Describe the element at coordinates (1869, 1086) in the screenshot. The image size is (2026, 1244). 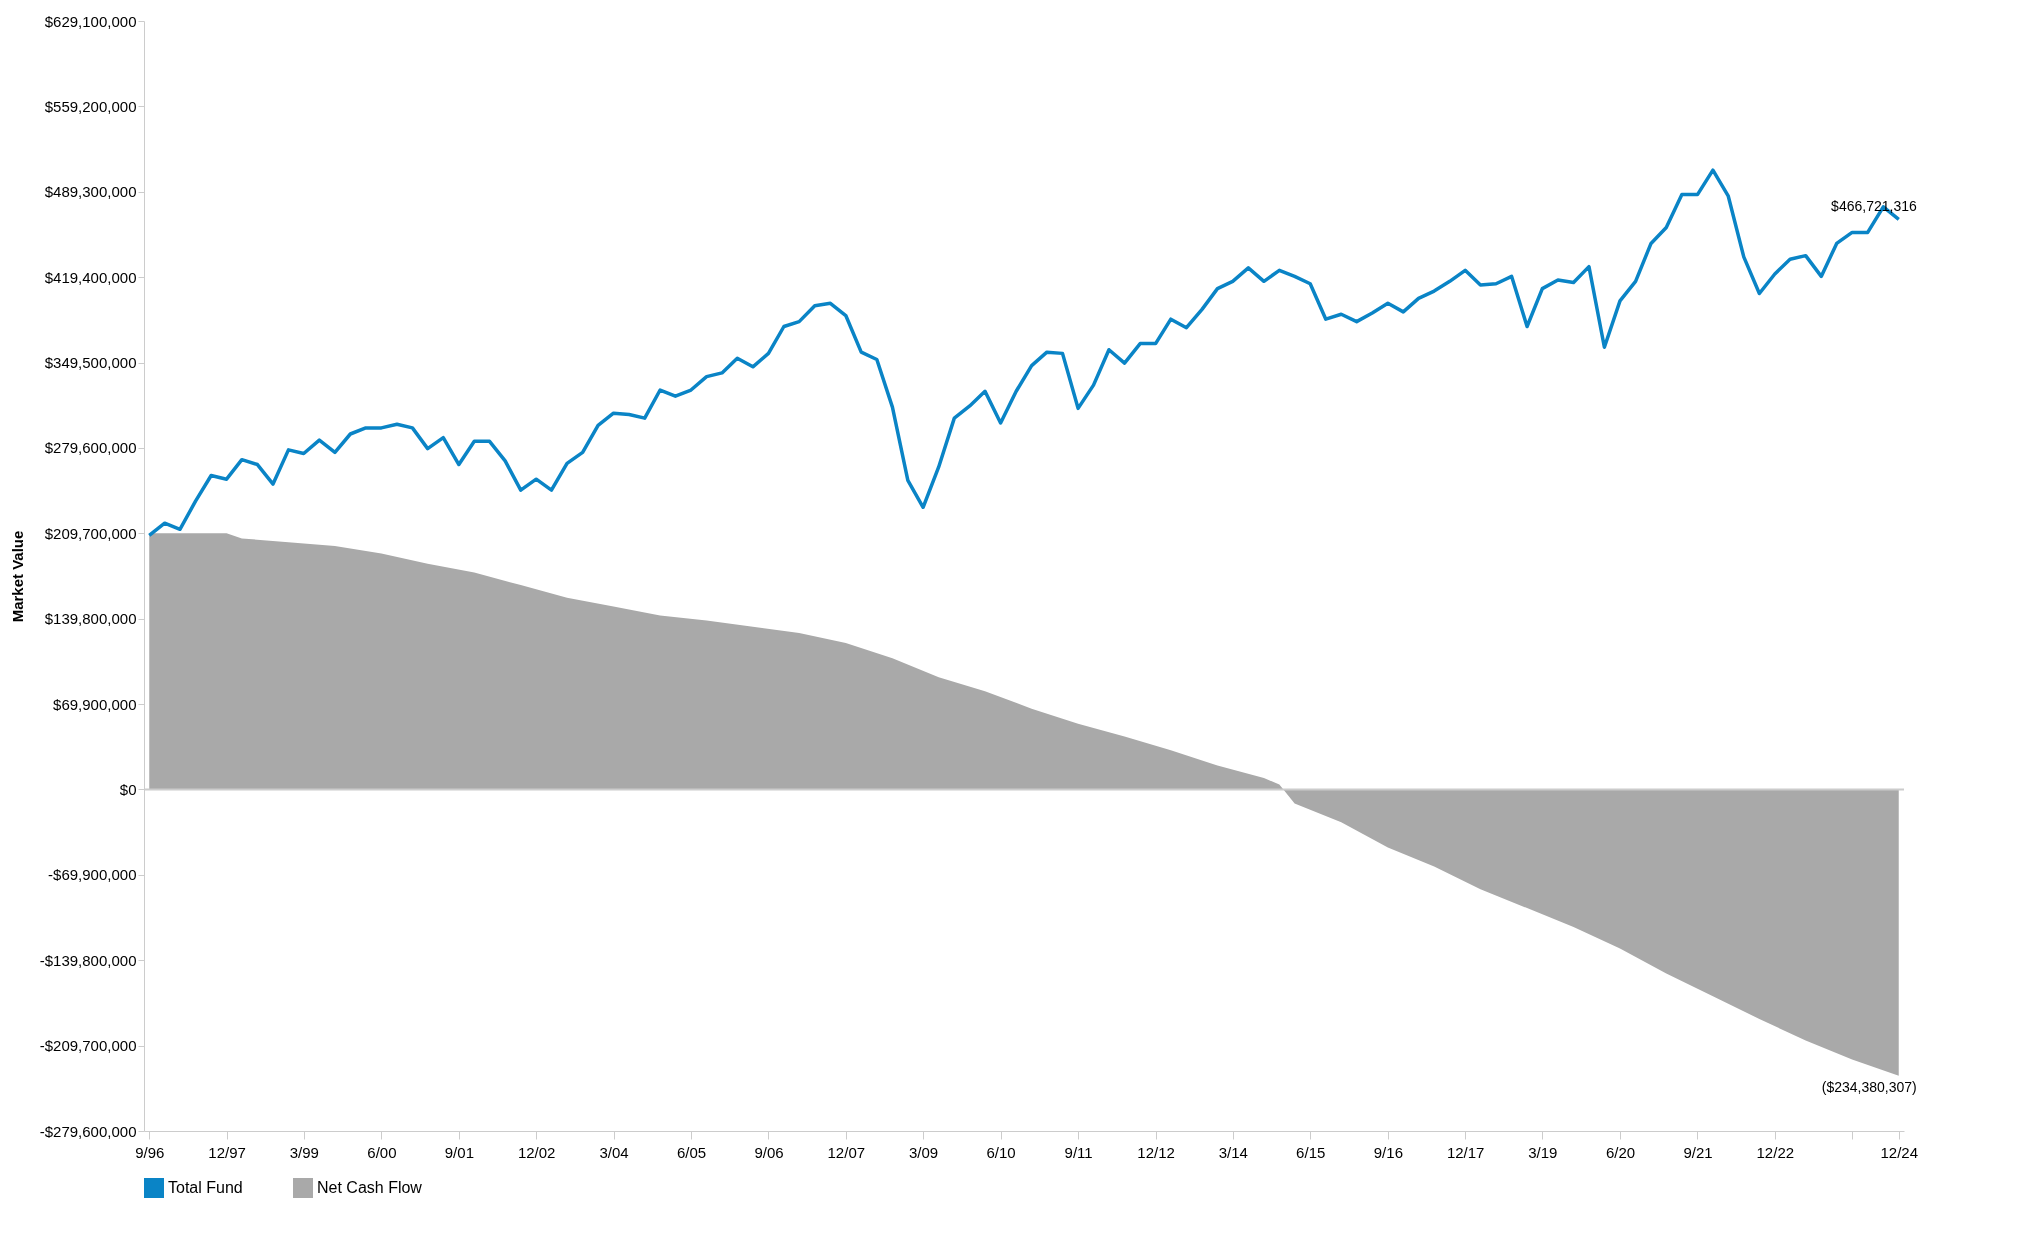
I see `annotation: ($234,380,307)` at that location.